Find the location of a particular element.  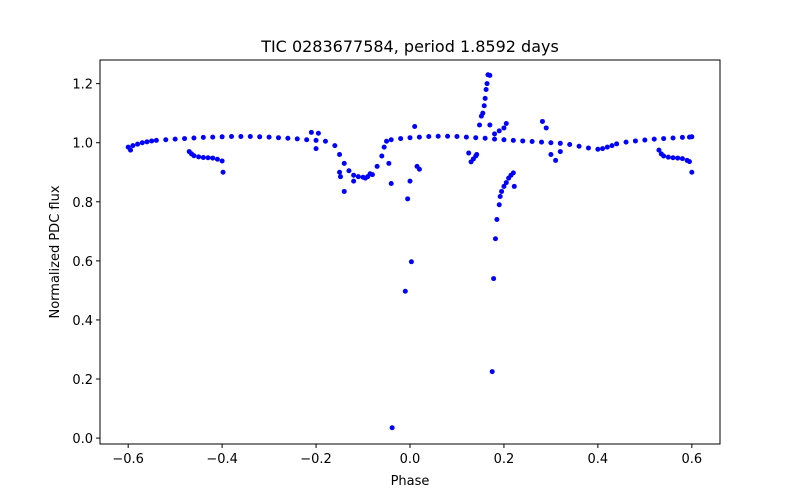

y-tick-label: 0.2 is located at coordinates (82, 380).